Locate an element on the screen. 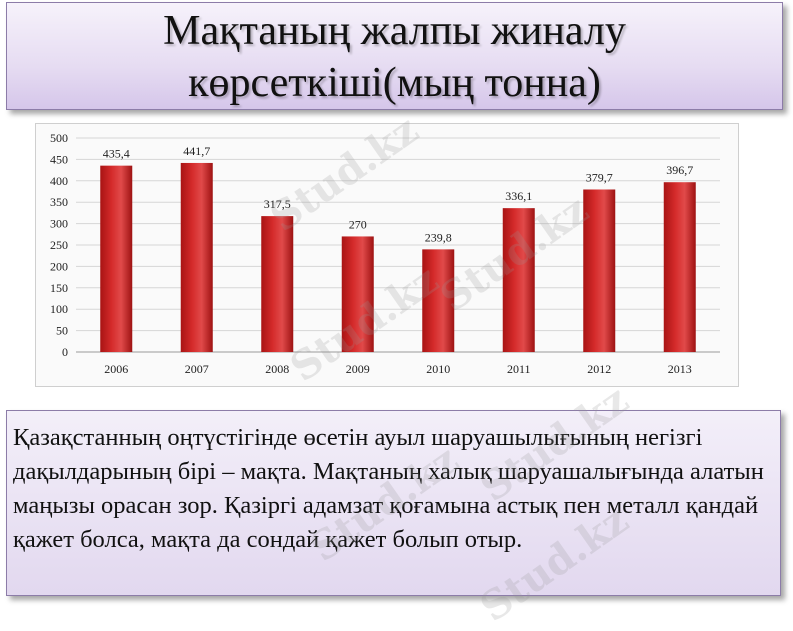  data-label: 317,5 is located at coordinates (277, 204).